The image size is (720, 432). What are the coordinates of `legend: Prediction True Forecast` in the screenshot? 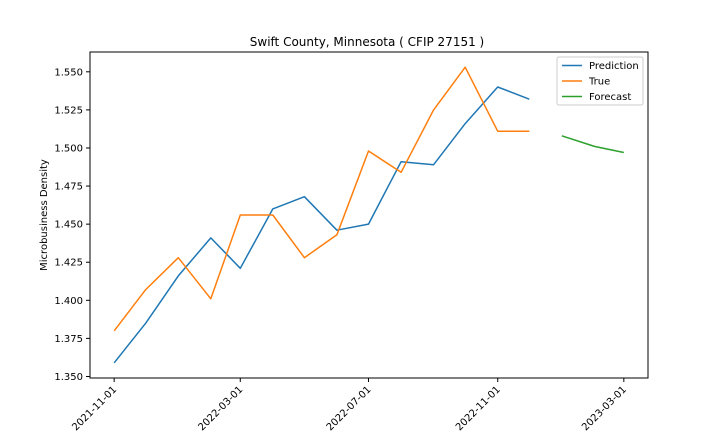 It's located at (600, 81).